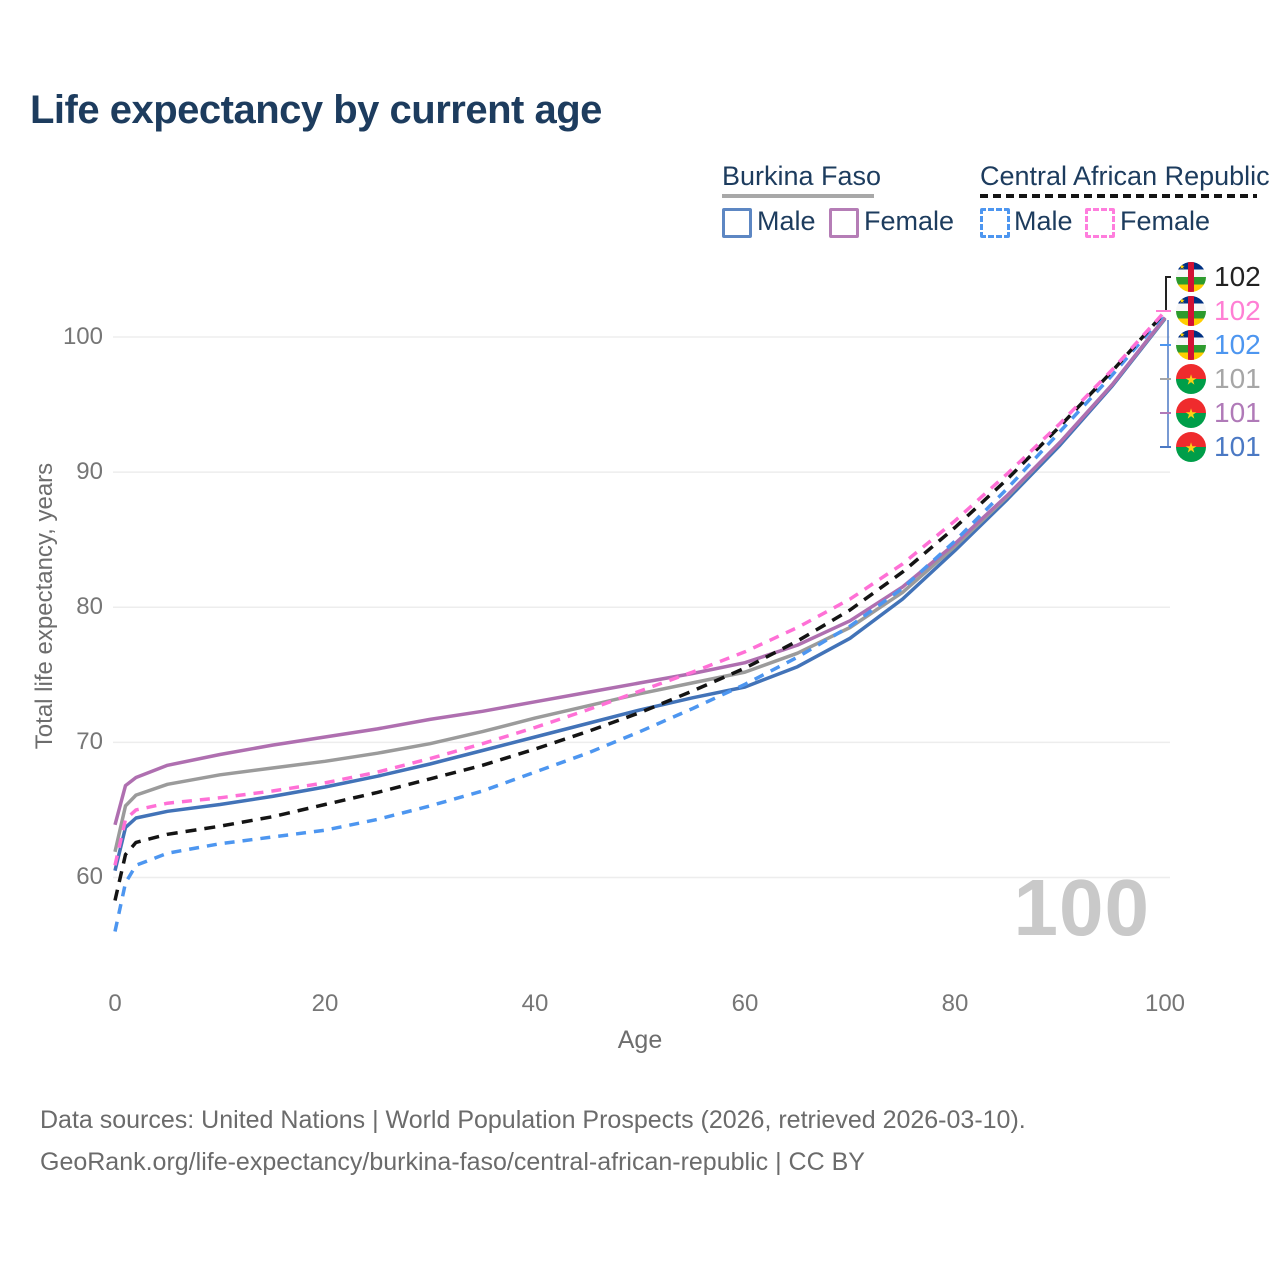 The height and width of the screenshot is (1280, 1280). Describe the element at coordinates (1165, 221) in the screenshot. I see `legend-label-car-female: Female` at that location.